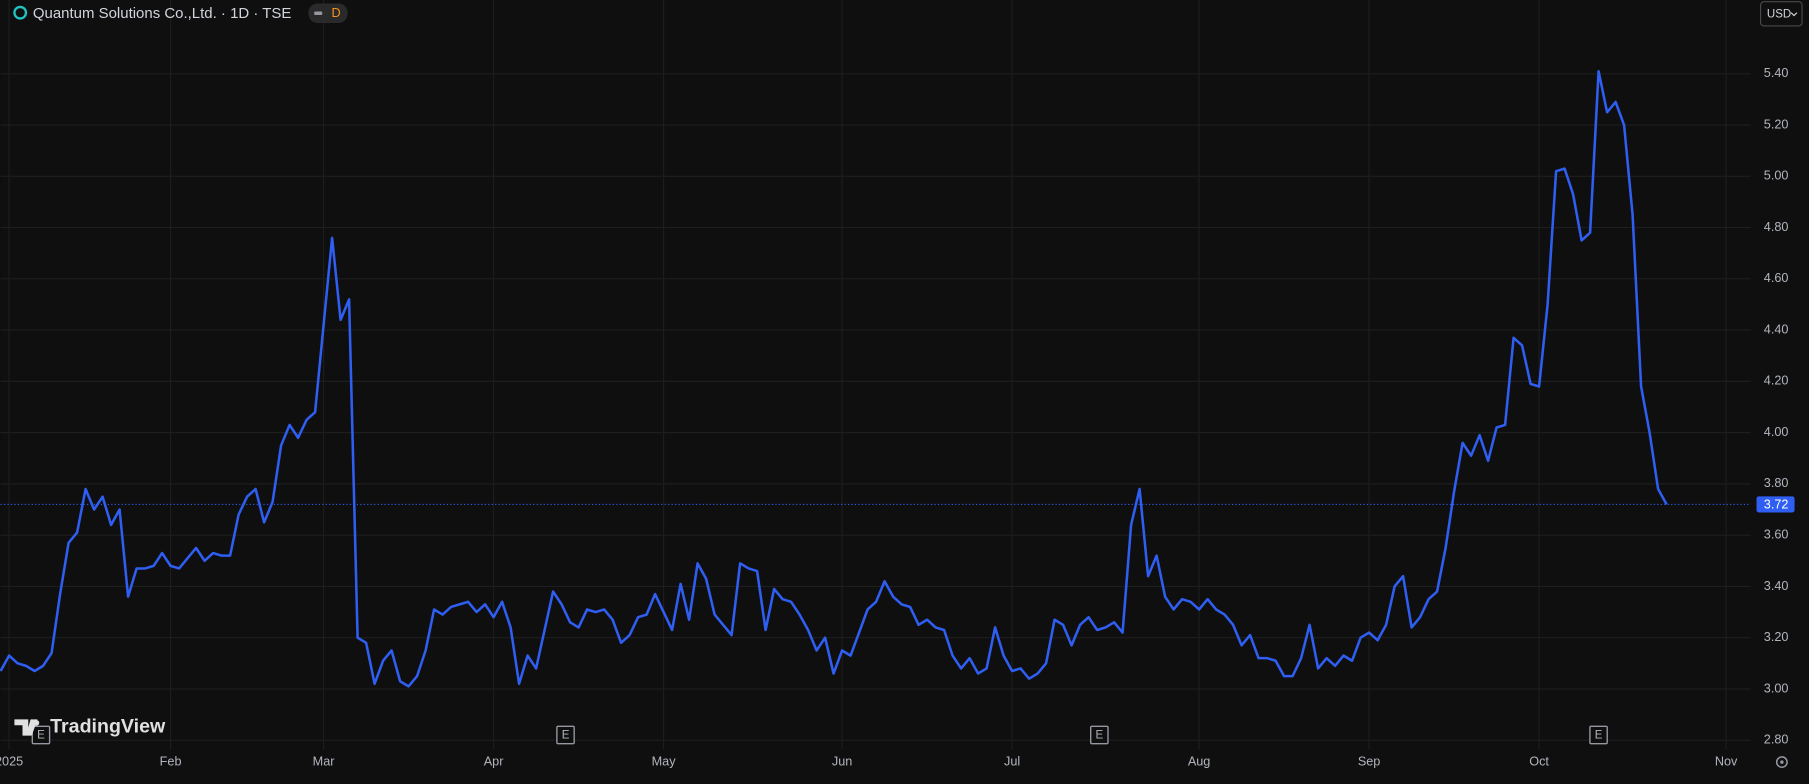 The image size is (1809, 784). I want to click on x-tick-label: Feb, so click(171, 761).